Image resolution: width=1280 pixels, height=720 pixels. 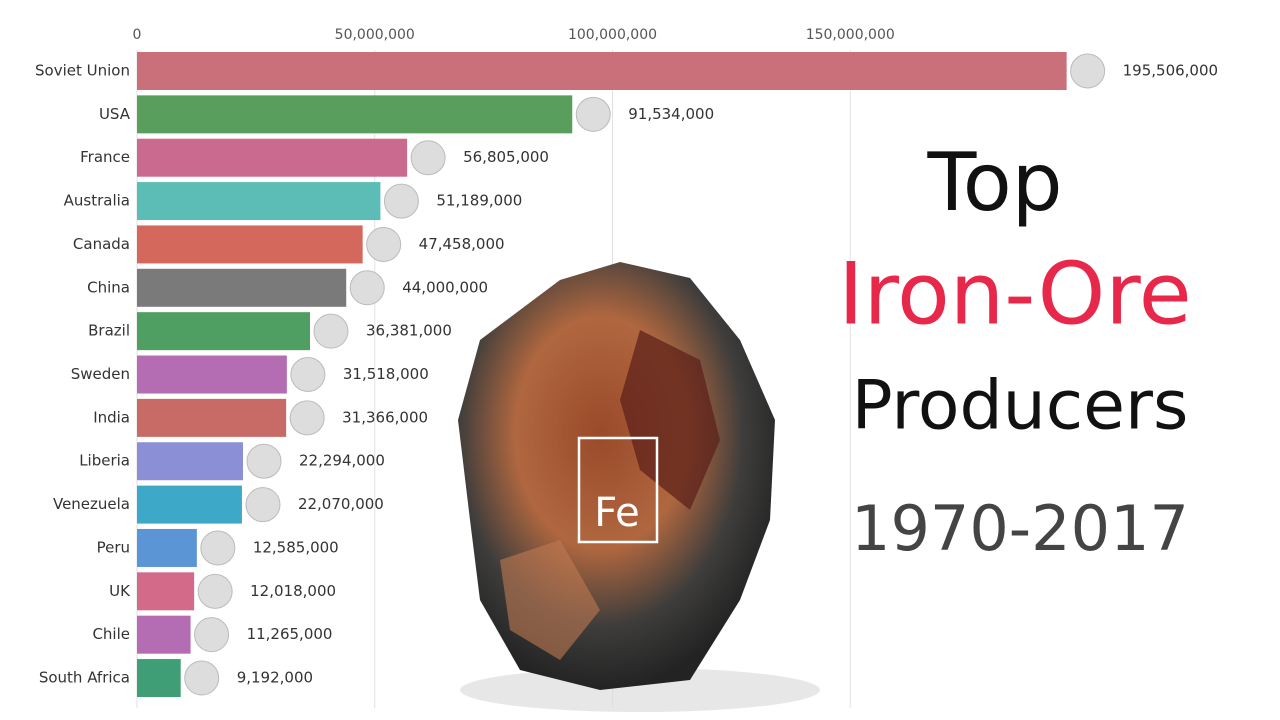 What do you see at coordinates (342, 461) in the screenshot?
I see `value-label: 22,294,000` at bounding box center [342, 461].